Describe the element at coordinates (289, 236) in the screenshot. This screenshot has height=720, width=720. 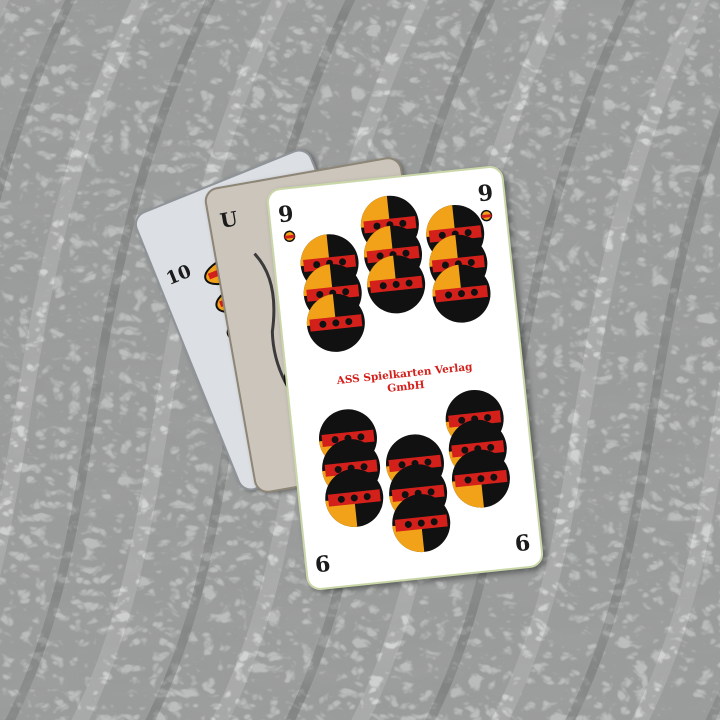
I see `suit-corner-icon-top-left` at that location.